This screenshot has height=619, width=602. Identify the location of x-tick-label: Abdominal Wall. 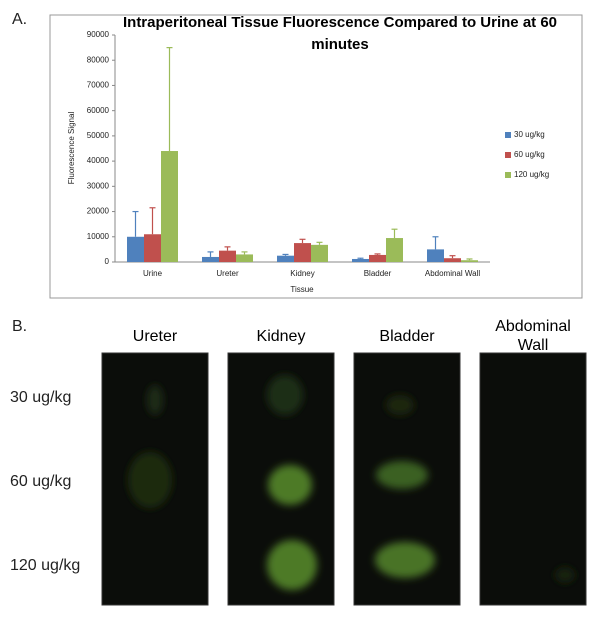
(453, 273).